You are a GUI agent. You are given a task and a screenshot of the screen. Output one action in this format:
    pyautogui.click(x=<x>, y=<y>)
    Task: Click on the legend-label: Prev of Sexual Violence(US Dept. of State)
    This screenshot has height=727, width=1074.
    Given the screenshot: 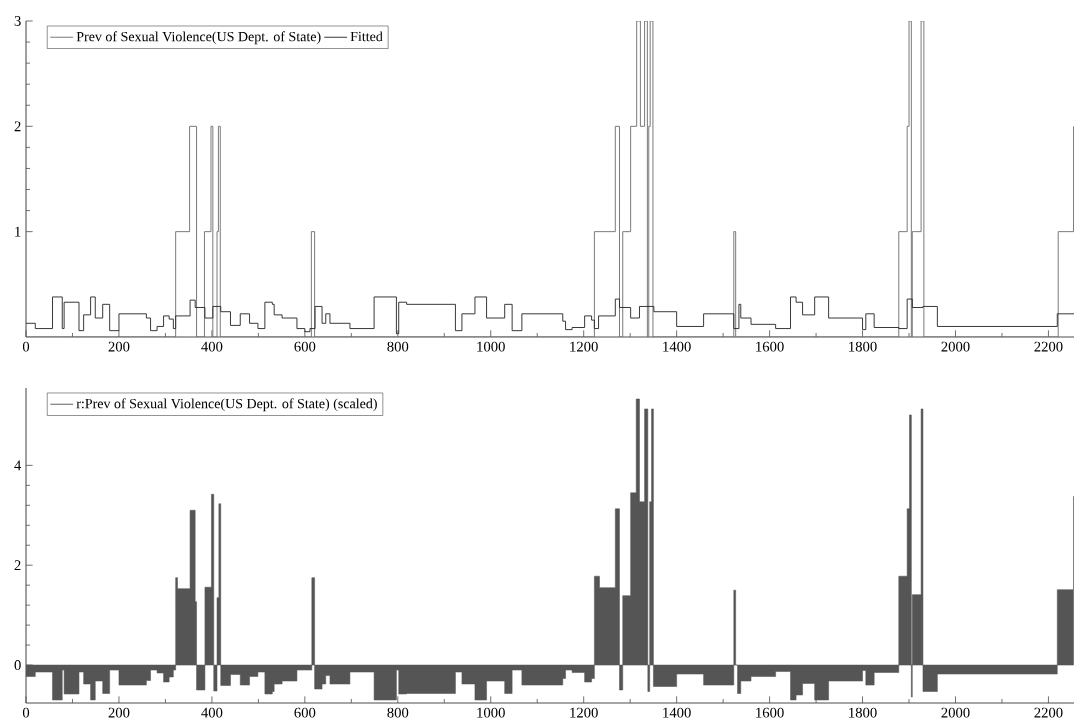 What is the action you would take?
    pyautogui.click(x=198, y=38)
    